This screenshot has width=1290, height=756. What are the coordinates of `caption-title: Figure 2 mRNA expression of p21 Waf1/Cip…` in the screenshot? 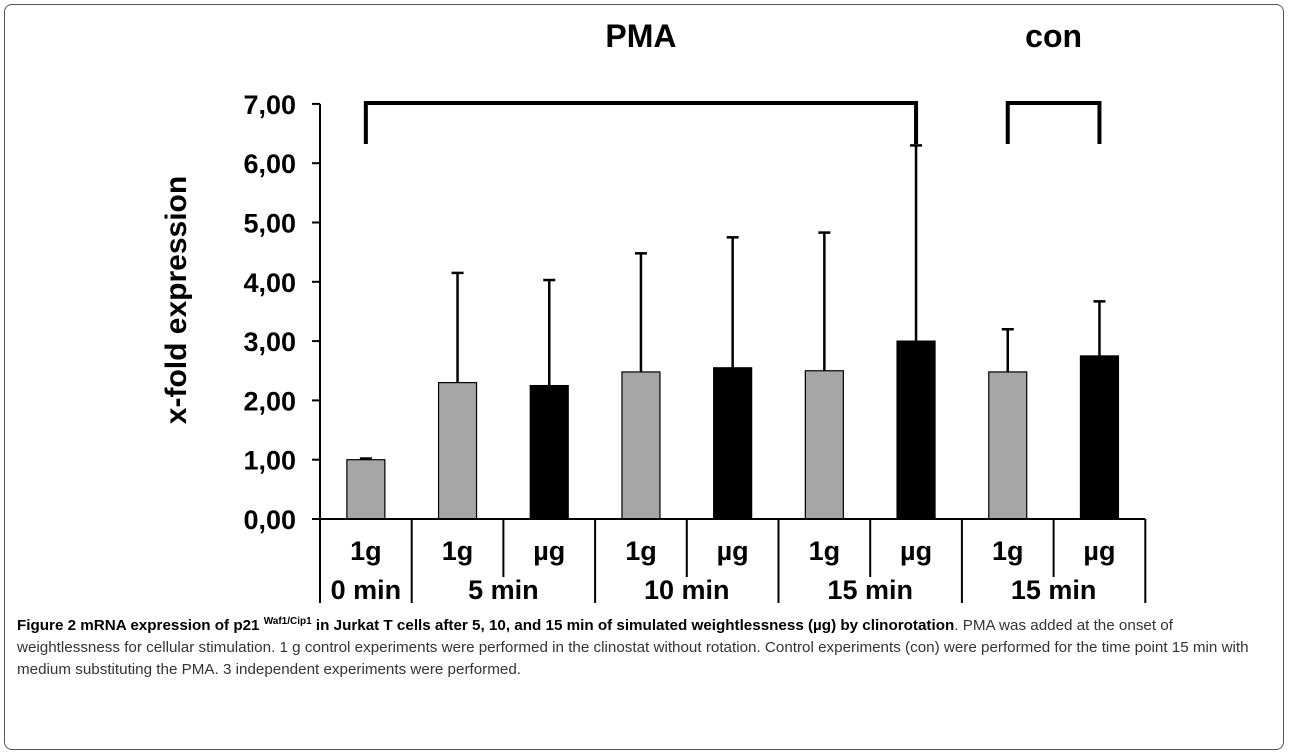 It's located at (486, 625).